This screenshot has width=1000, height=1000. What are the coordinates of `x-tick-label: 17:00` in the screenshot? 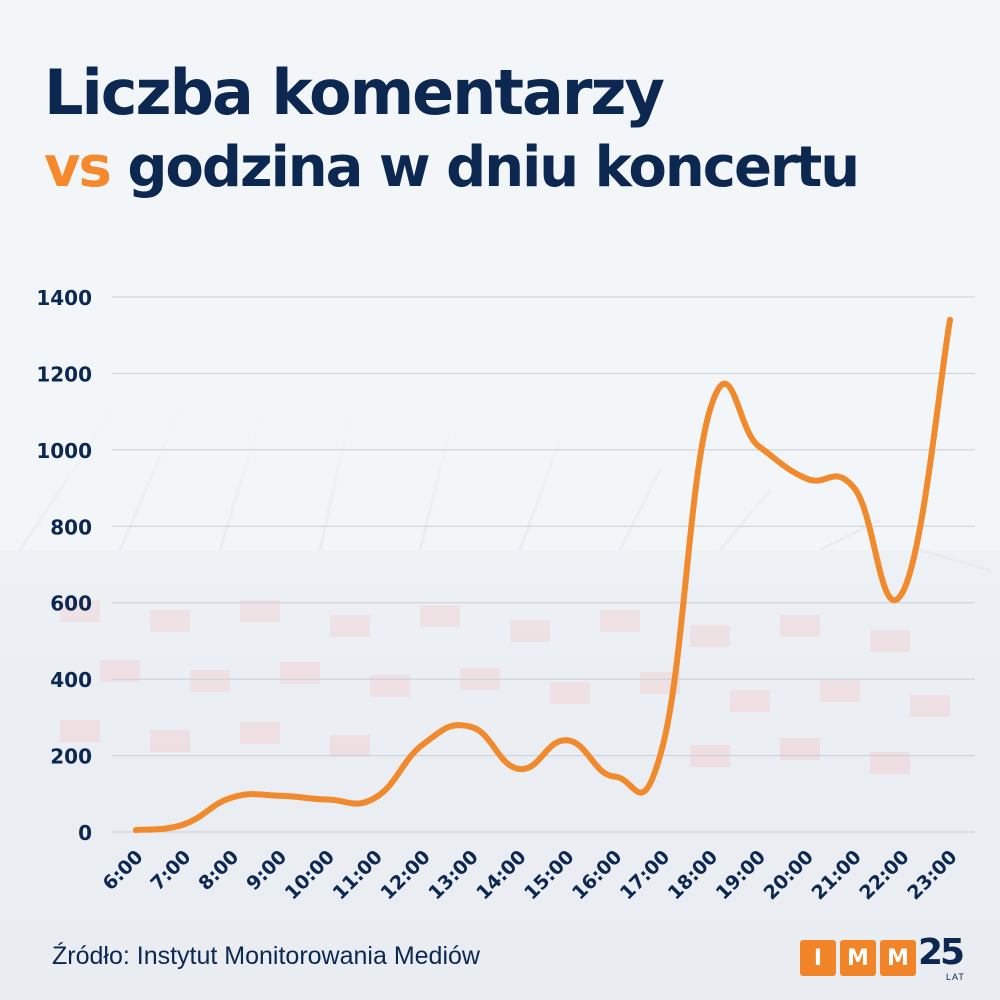 It's located at (645, 875).